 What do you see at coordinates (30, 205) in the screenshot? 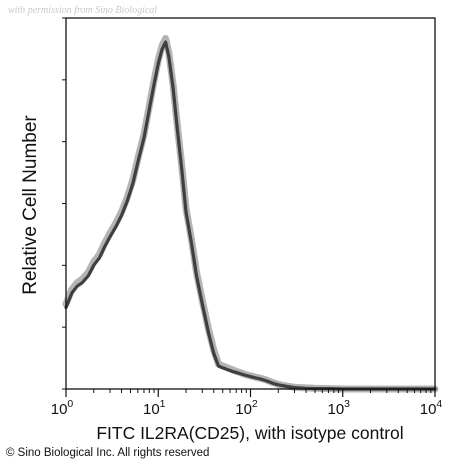
I see `y-axis-label: Relative Cell Number` at bounding box center [30, 205].